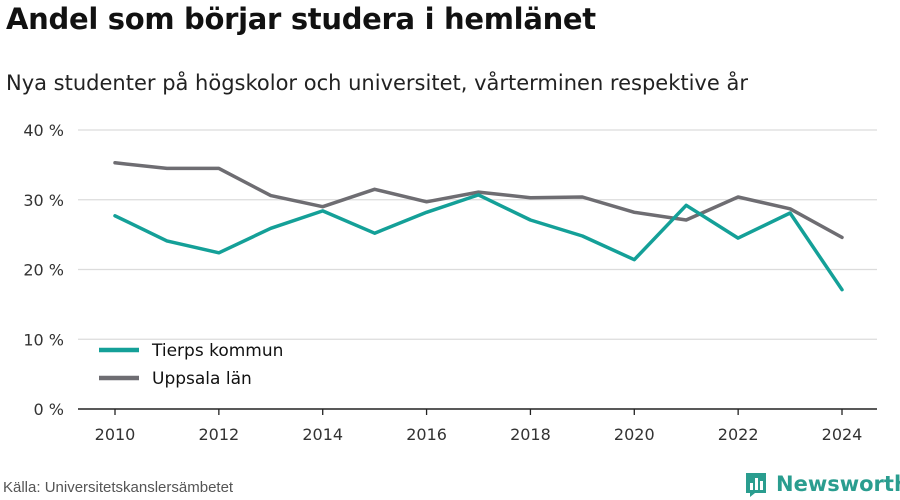 This screenshot has height=500, width=900. I want to click on x-tick-label: 2012, so click(218, 434).